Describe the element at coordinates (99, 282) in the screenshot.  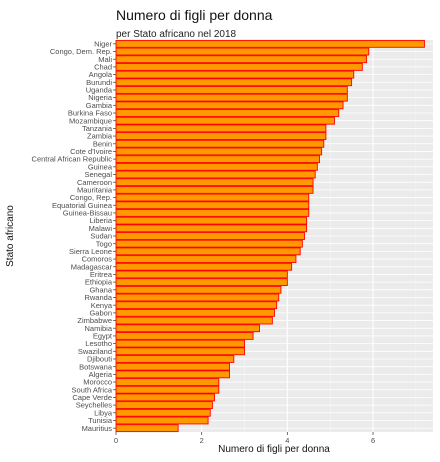
I see `category-label: Ethiopia` at that location.